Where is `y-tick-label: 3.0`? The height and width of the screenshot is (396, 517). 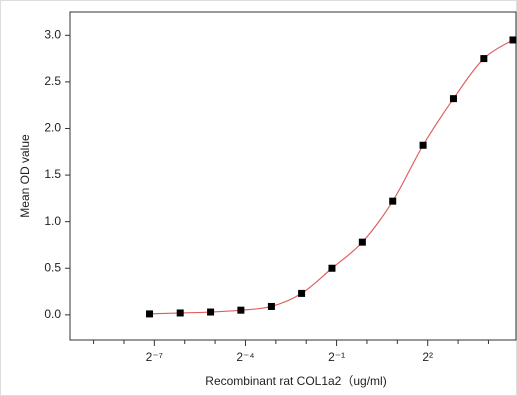
y-tick-label: 3.0 is located at coordinates (52, 34).